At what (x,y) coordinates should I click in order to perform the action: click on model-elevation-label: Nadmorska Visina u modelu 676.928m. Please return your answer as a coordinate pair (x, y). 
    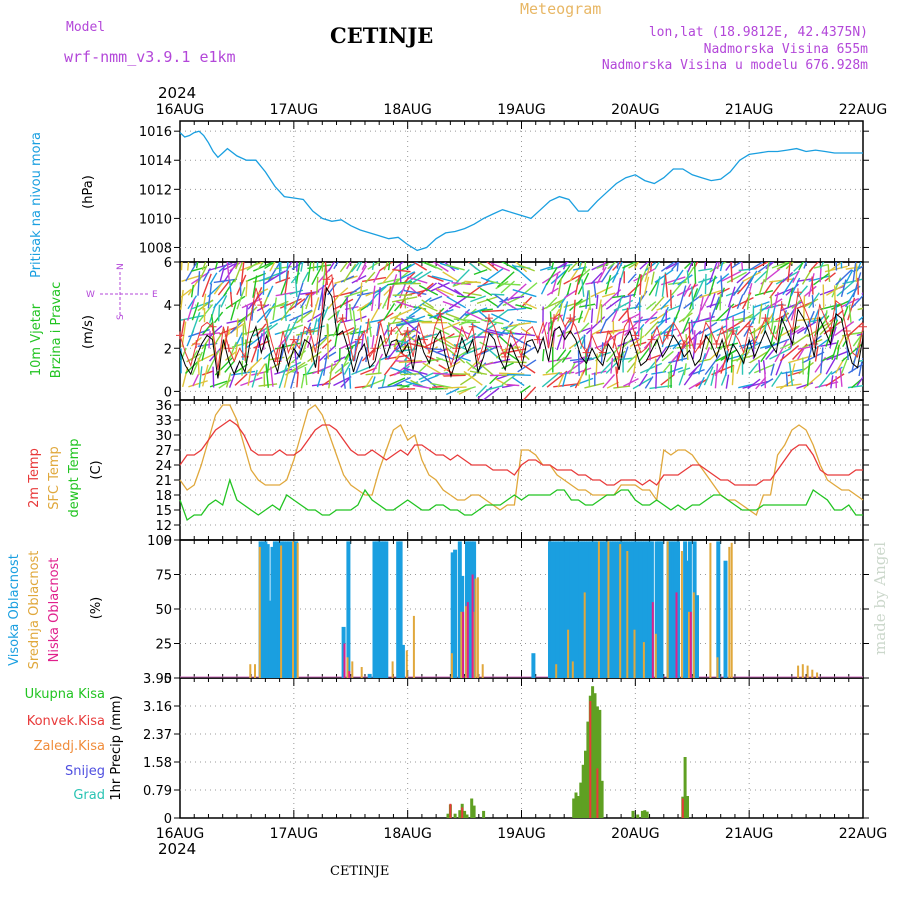
    Looking at the image, I should click on (734, 65).